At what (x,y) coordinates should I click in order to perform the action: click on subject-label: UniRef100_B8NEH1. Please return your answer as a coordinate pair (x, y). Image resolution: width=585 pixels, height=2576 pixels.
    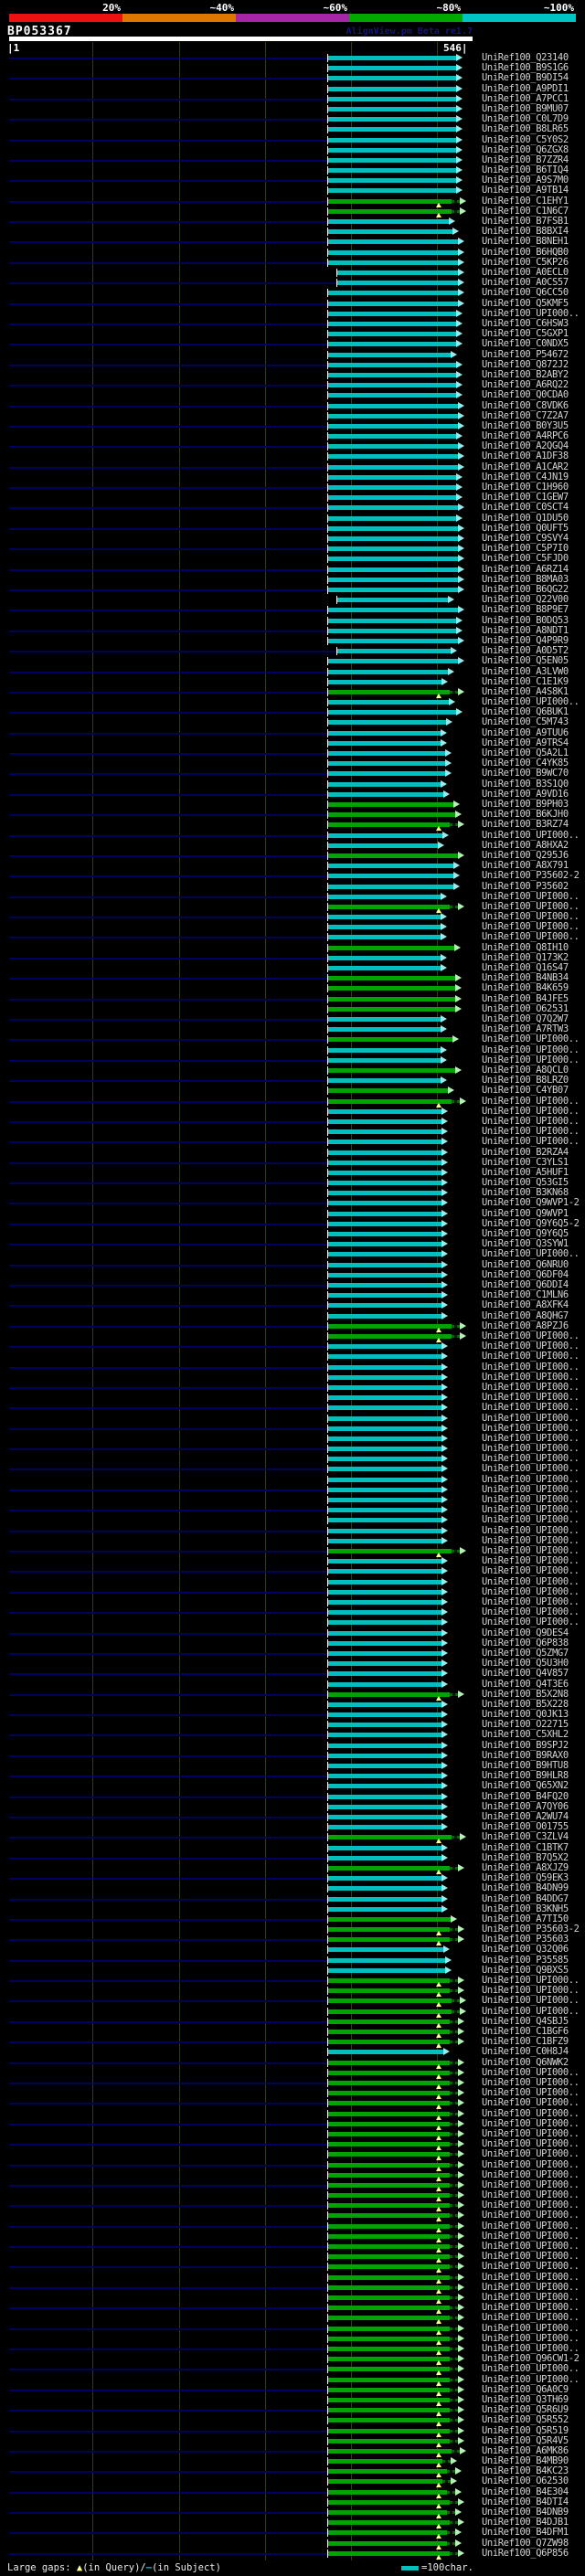
    Looking at the image, I should click on (525, 242).